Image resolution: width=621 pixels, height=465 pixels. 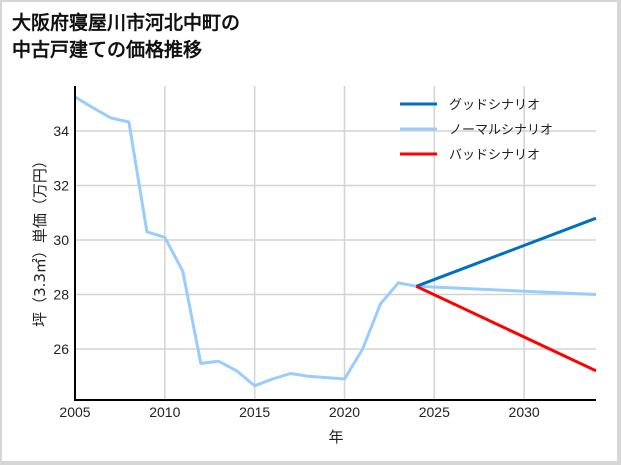 I want to click on x-tick-label: 2005, so click(x=74, y=412).